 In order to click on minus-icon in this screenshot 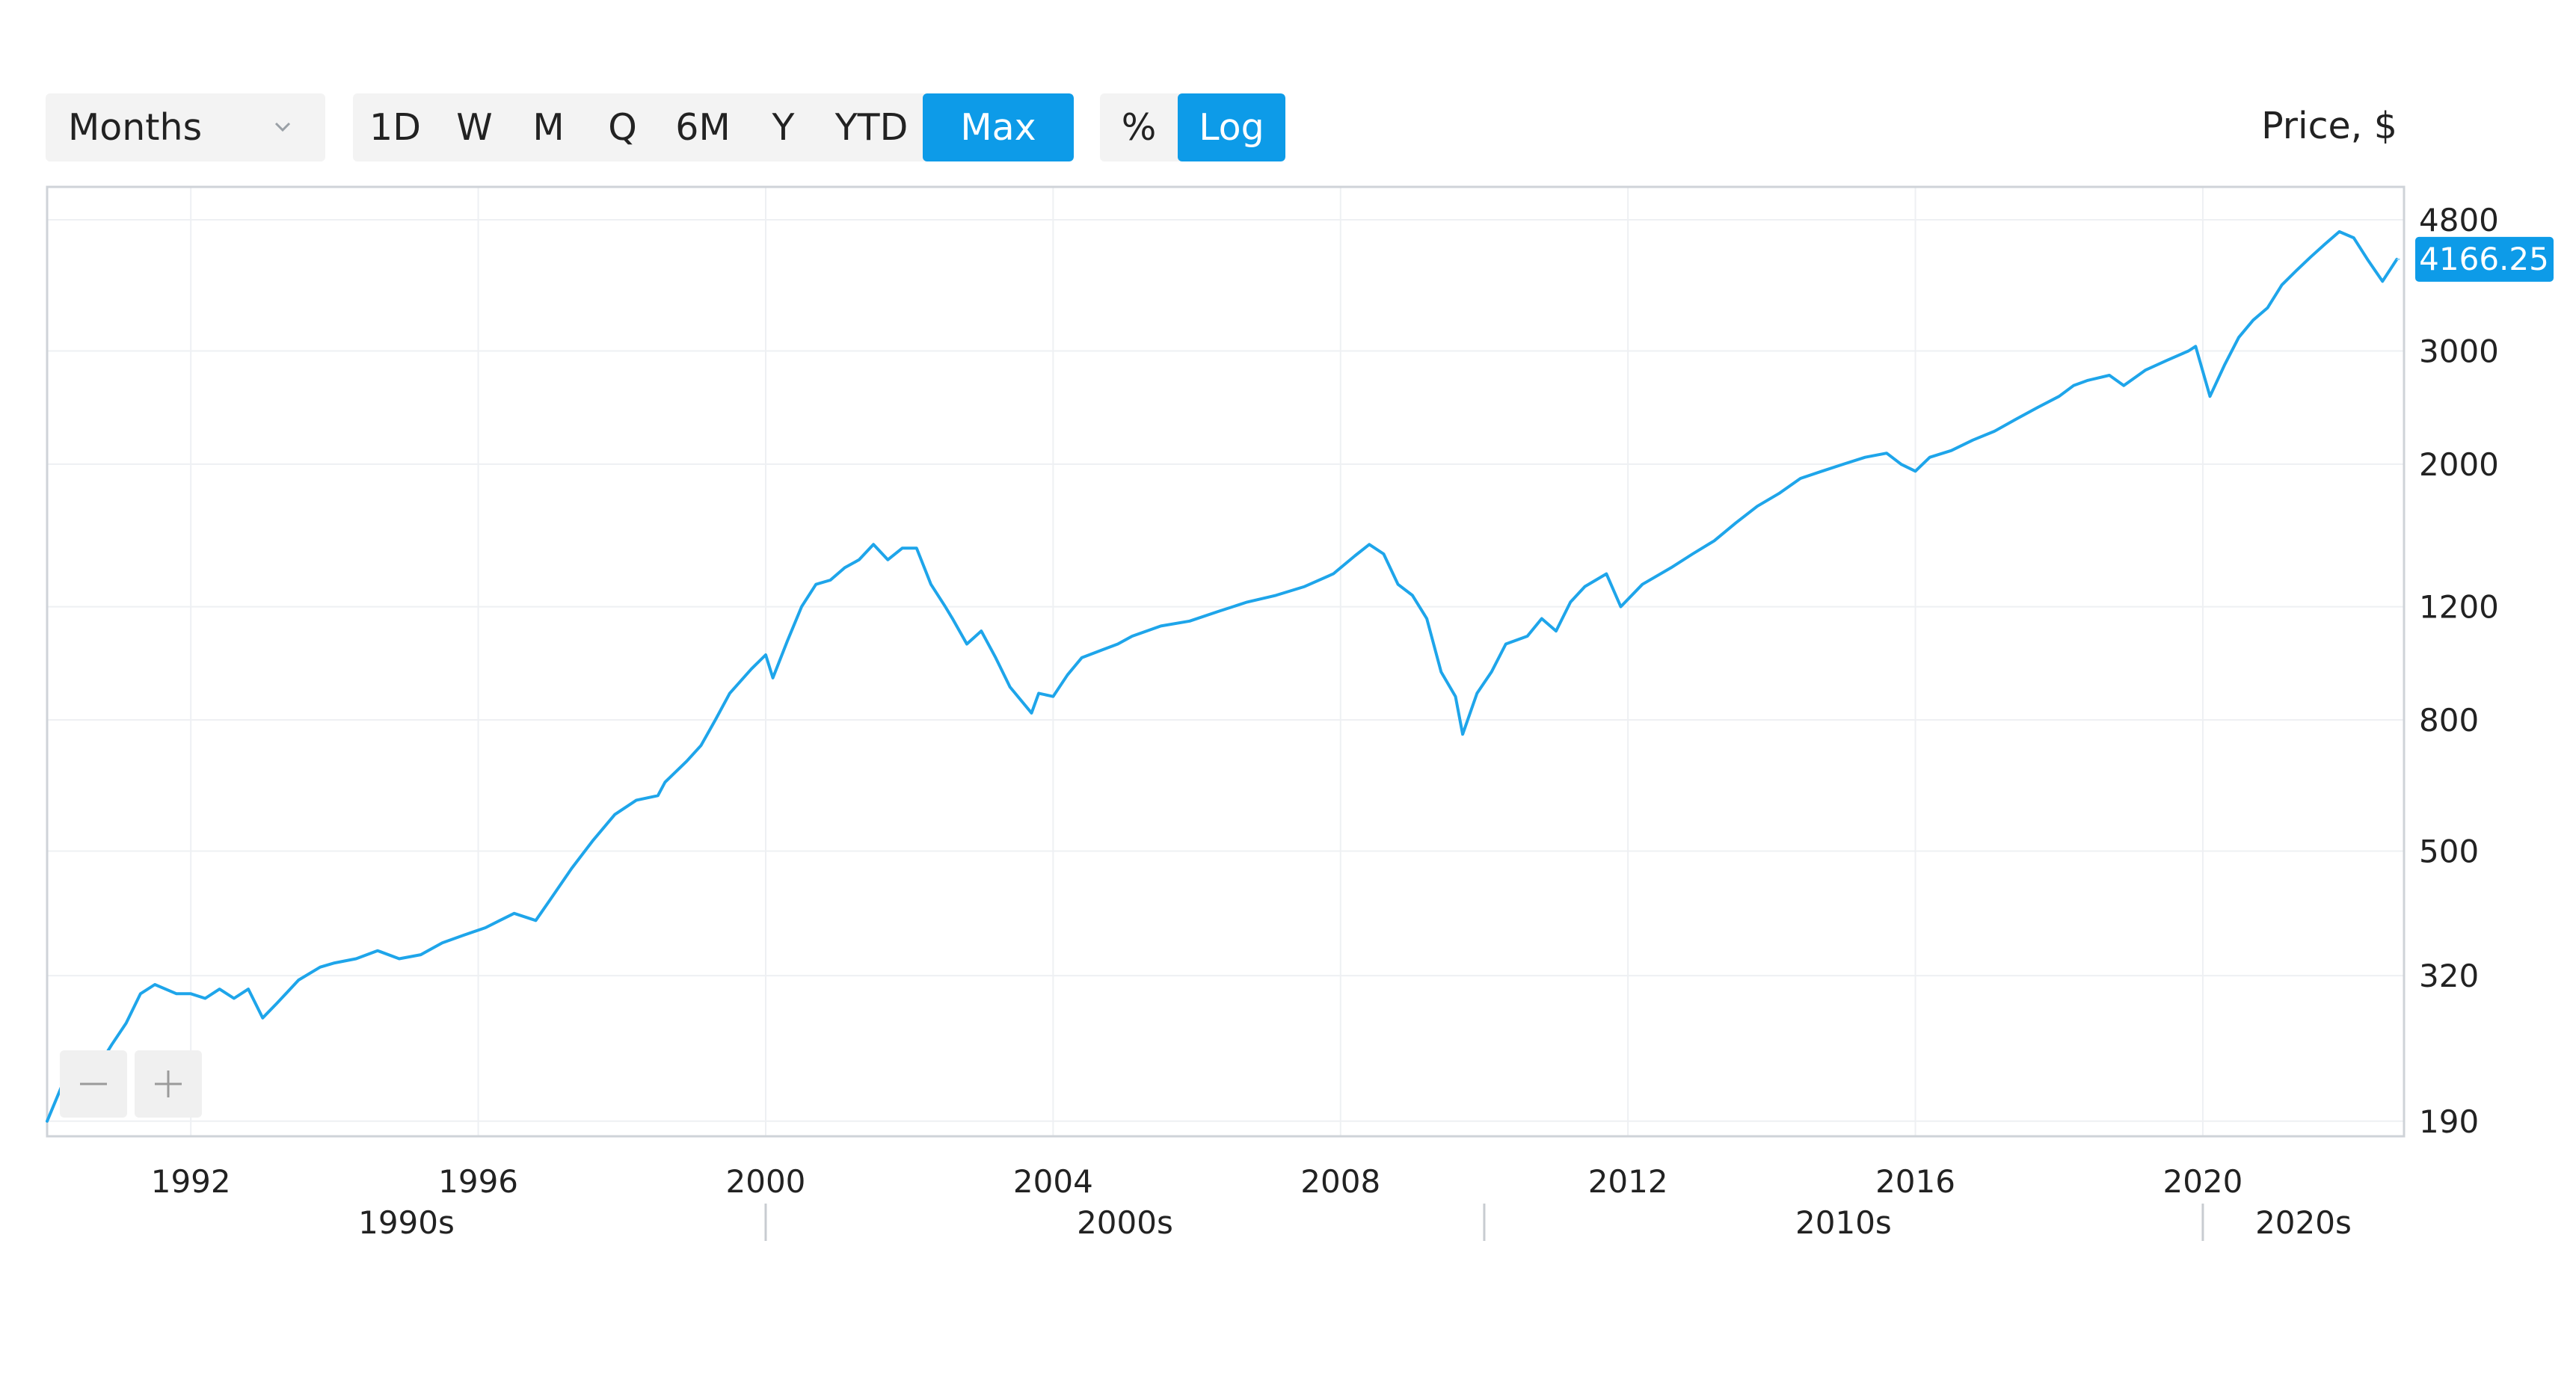, I will do `click(93, 1083)`.